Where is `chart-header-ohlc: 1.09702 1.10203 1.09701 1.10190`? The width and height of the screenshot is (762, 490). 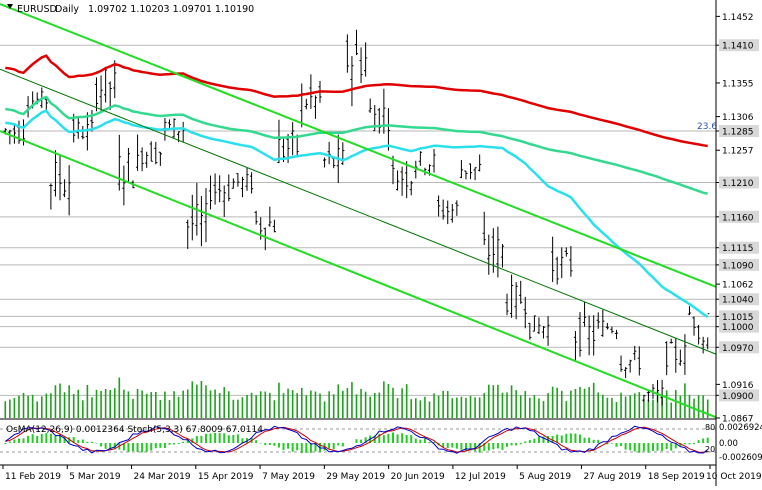
chart-header-ohlc: 1.09702 1.10203 1.09701 1.10190 is located at coordinates (171, 9).